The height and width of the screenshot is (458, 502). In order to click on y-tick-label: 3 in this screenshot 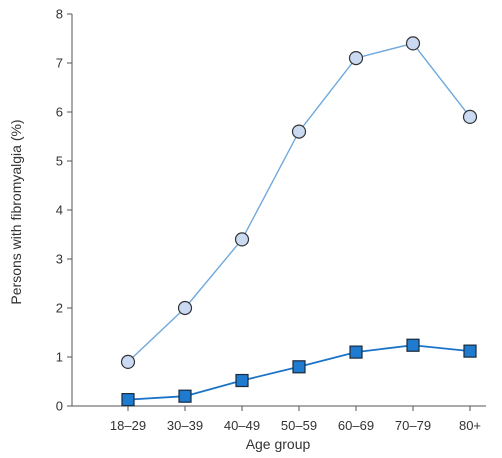, I will do `click(59, 259)`.